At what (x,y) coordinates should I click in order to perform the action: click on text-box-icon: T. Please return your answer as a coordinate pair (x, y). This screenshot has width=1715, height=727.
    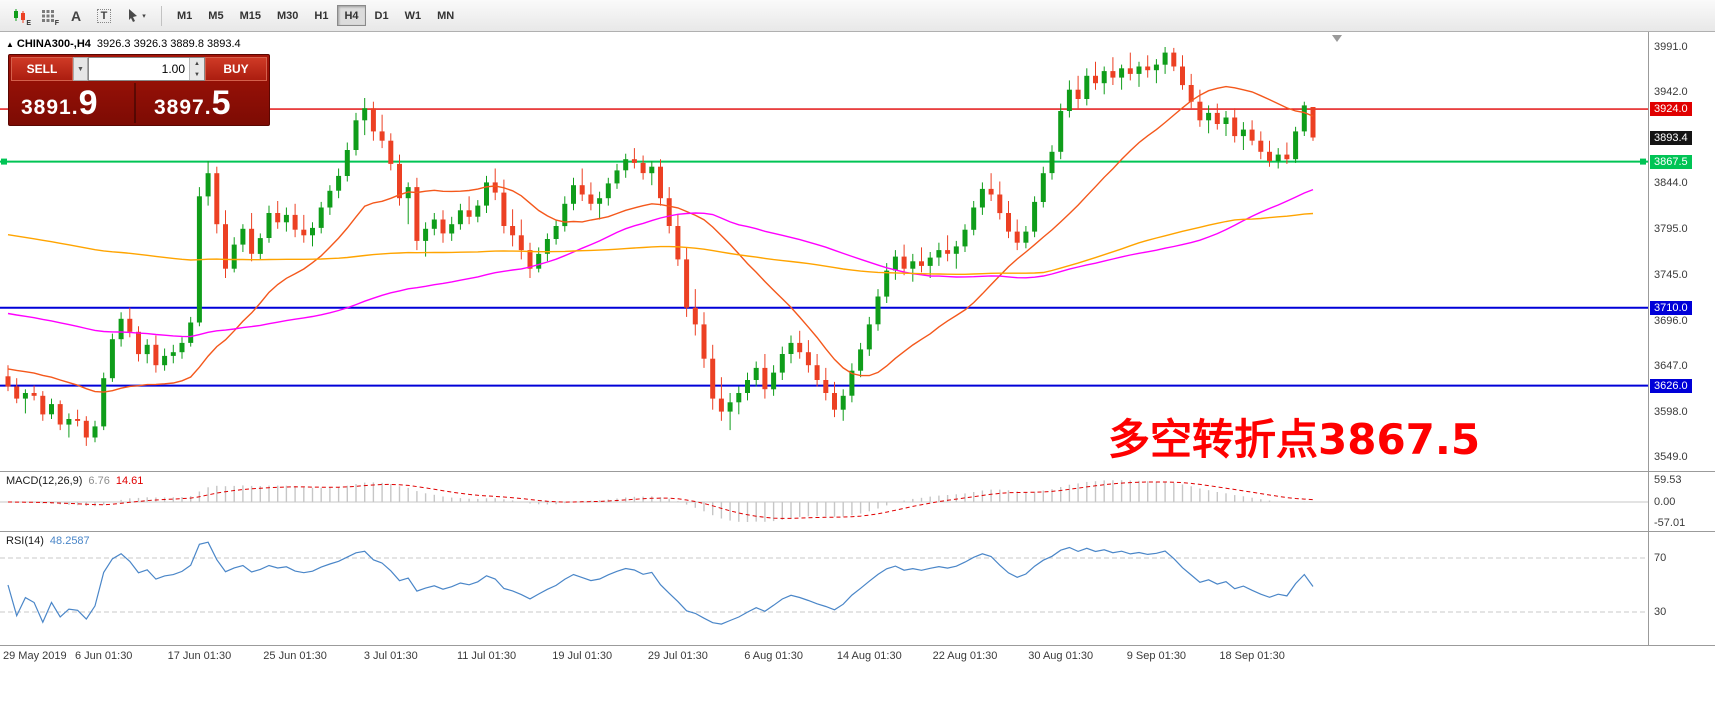
    Looking at the image, I should click on (104, 16).